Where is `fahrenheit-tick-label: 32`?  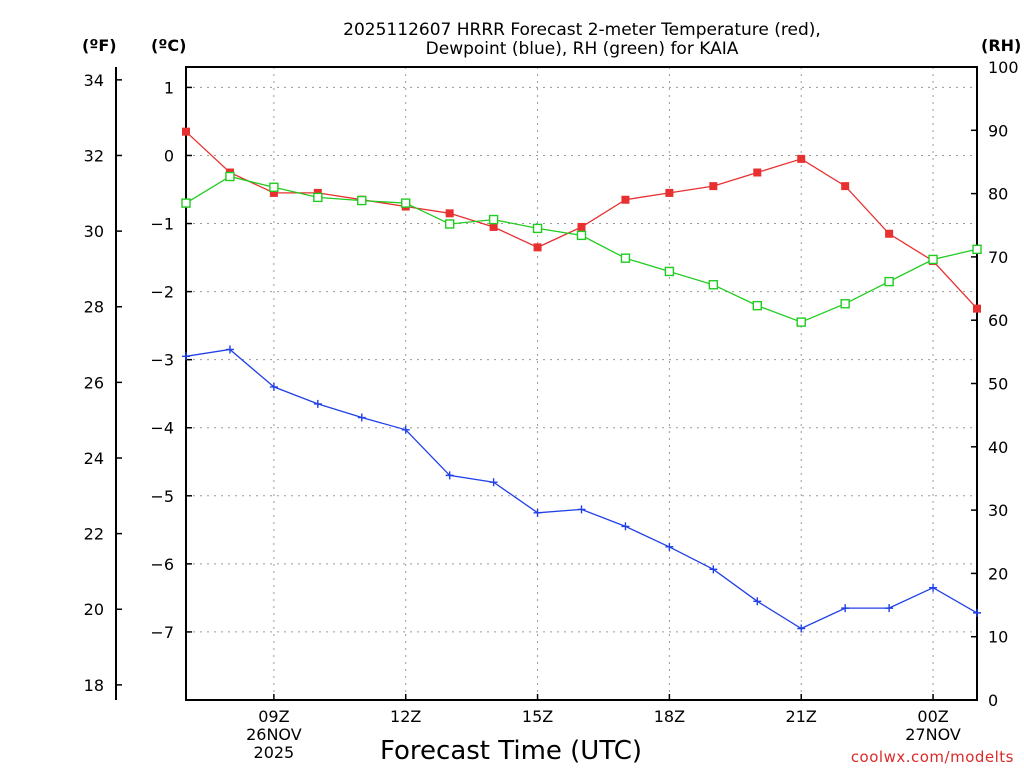 fahrenheit-tick-label: 32 is located at coordinates (94, 155).